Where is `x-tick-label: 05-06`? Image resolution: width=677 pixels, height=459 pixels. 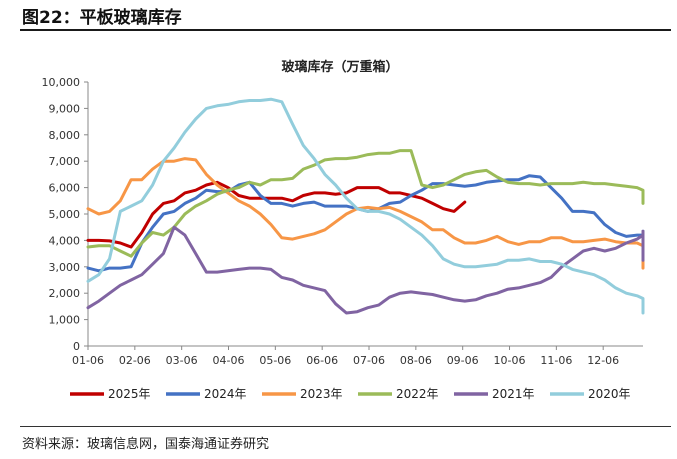 x-tick-label: 05-06 is located at coordinates (275, 360).